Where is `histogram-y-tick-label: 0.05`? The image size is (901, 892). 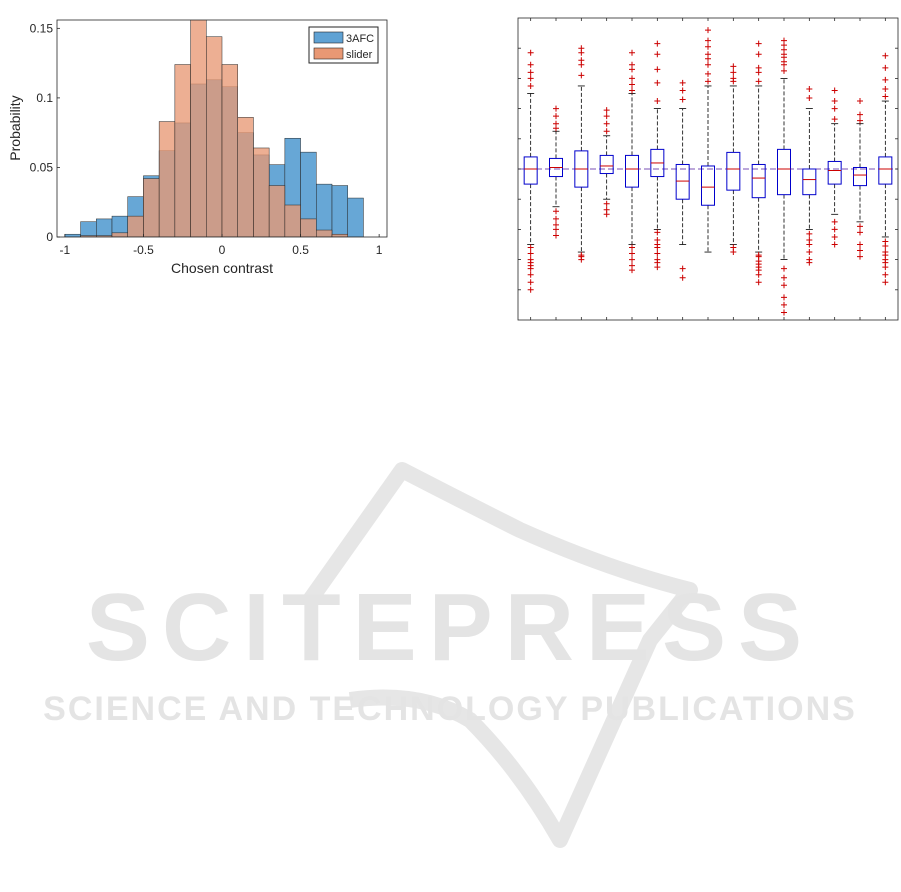 histogram-y-tick-label: 0.05 is located at coordinates (42, 167).